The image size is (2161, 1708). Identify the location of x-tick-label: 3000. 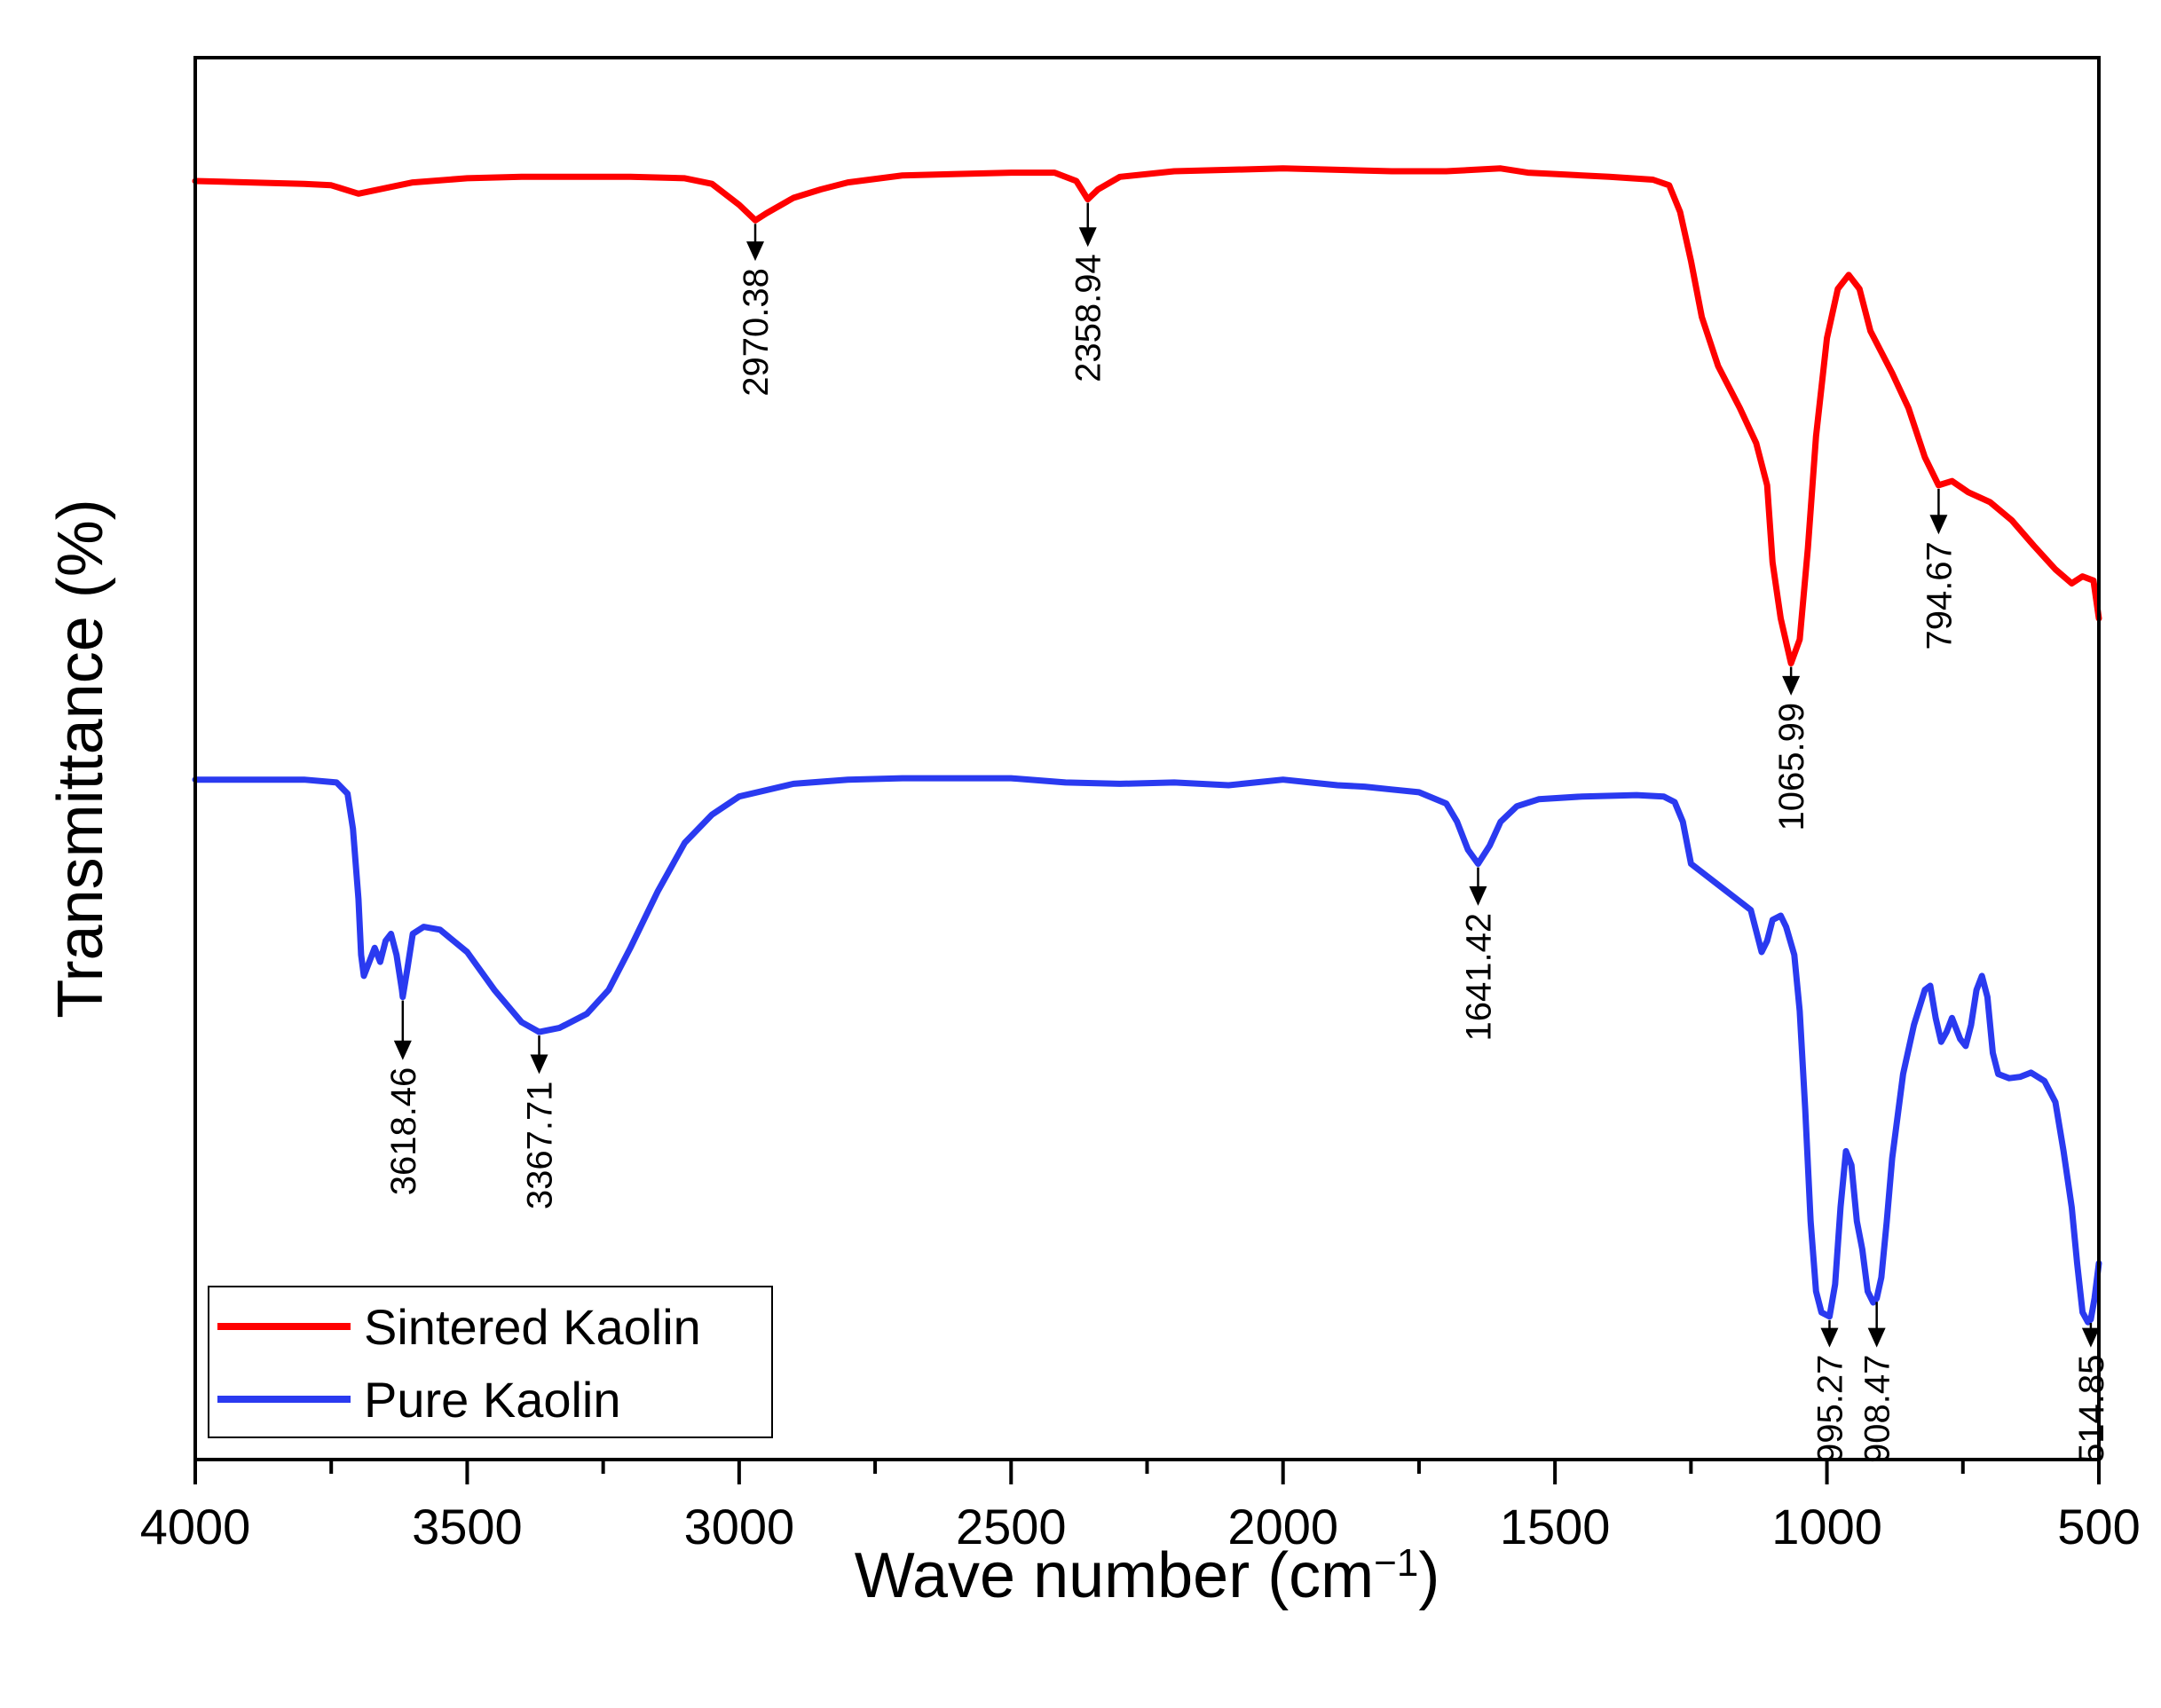
(739, 1527).